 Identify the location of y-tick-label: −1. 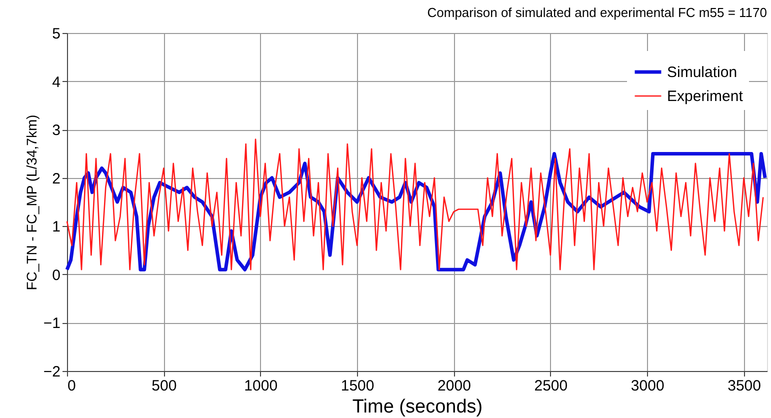
(51, 323).